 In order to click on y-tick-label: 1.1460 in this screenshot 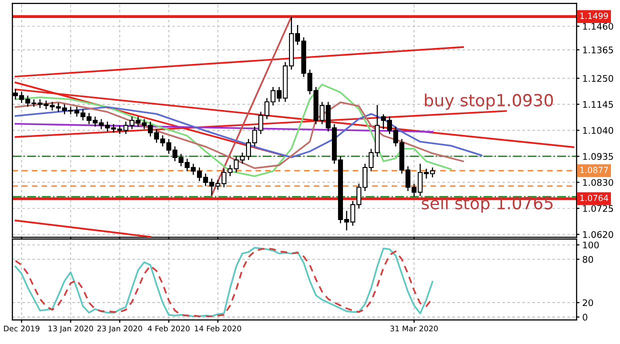, I will do `click(598, 26)`.